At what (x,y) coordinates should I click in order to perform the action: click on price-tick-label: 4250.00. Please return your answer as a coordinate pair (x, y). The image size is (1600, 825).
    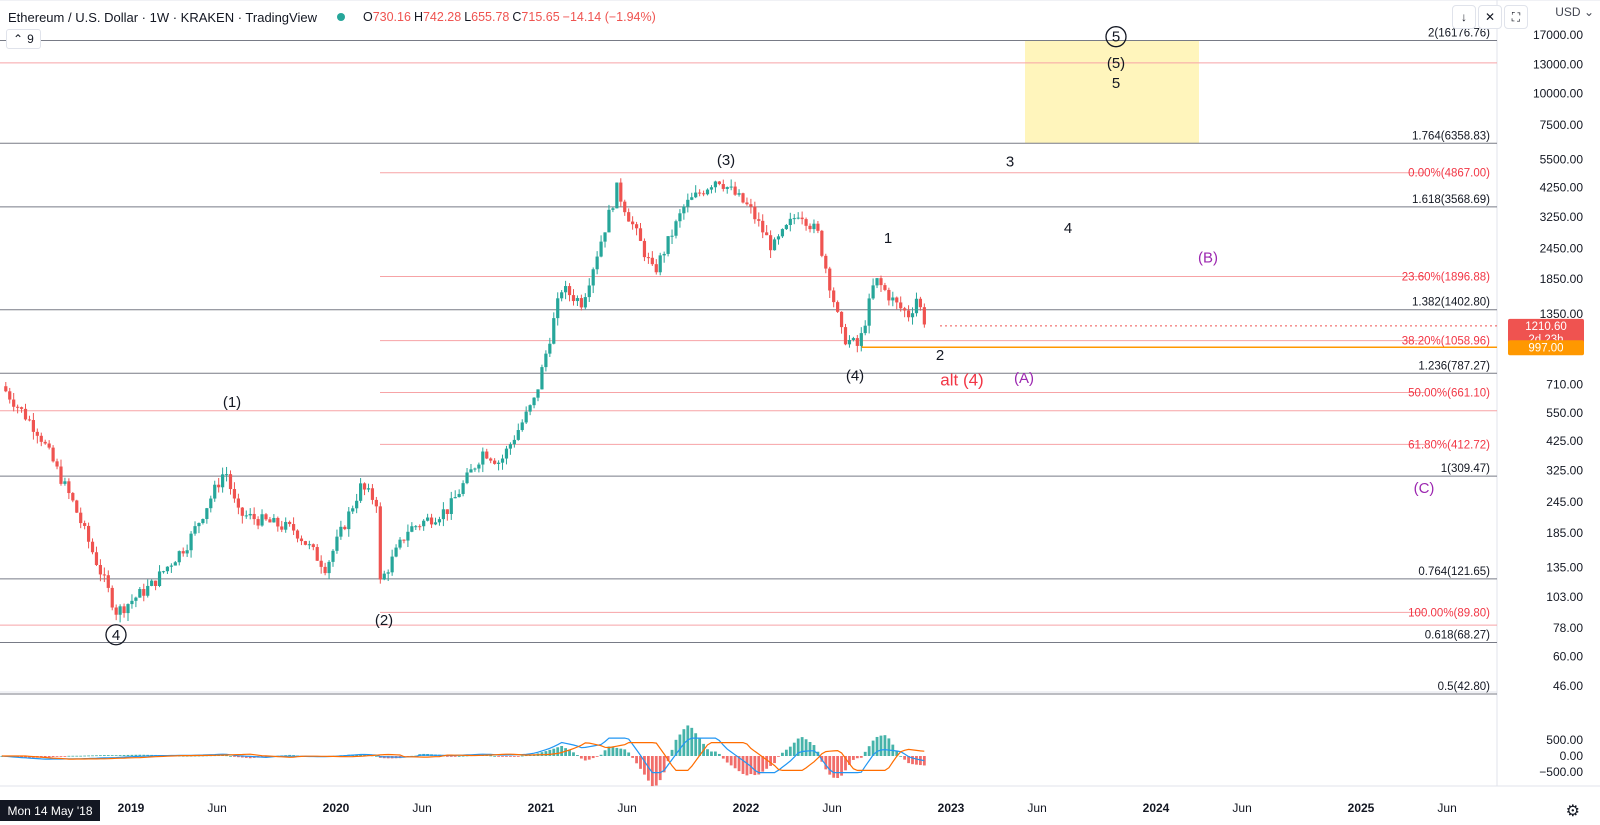
    Looking at the image, I should click on (1562, 188).